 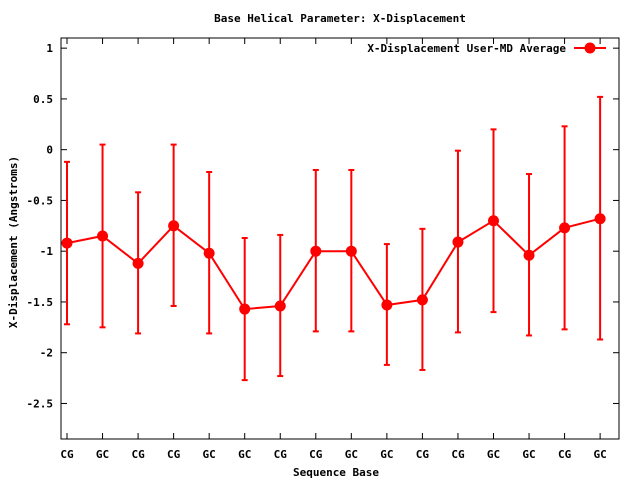 What do you see at coordinates (49, 150) in the screenshot?
I see `y-tick-label: 0` at bounding box center [49, 150].